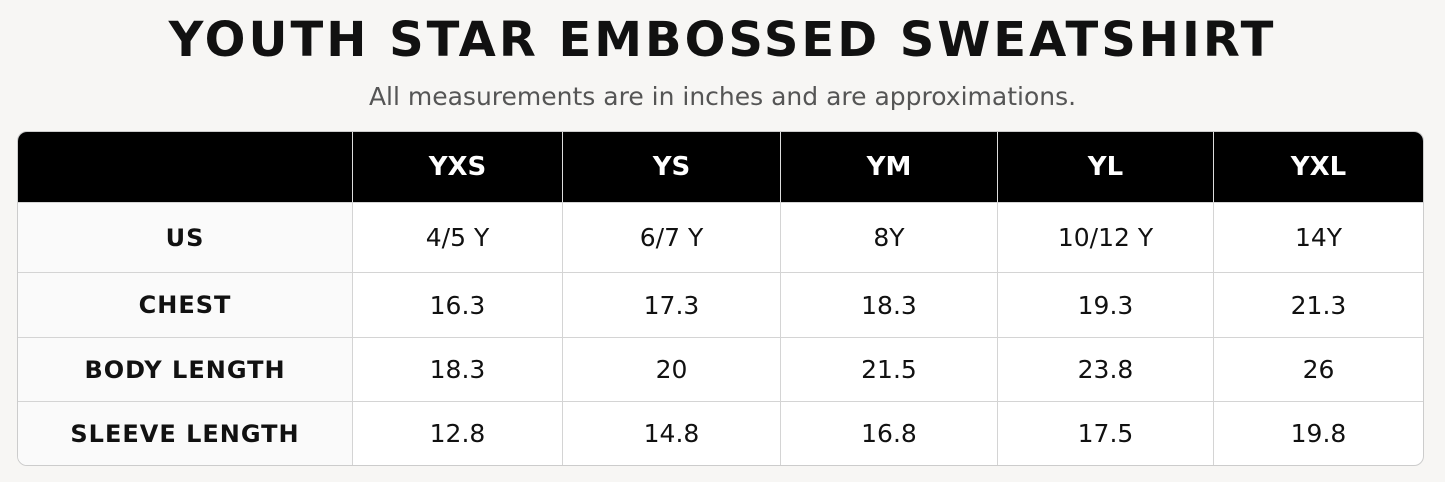 This screenshot has width=1445, height=482. I want to click on cell: 16.8, so click(888, 433).